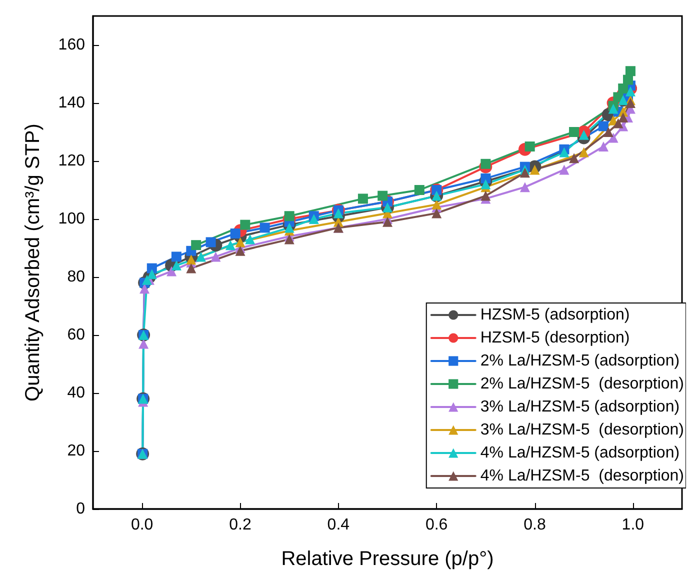 The height and width of the screenshot is (582, 694). What do you see at coordinates (582, 384) in the screenshot?
I see `legend-label: 2% La/HZSM-5 (desorption)` at bounding box center [582, 384].